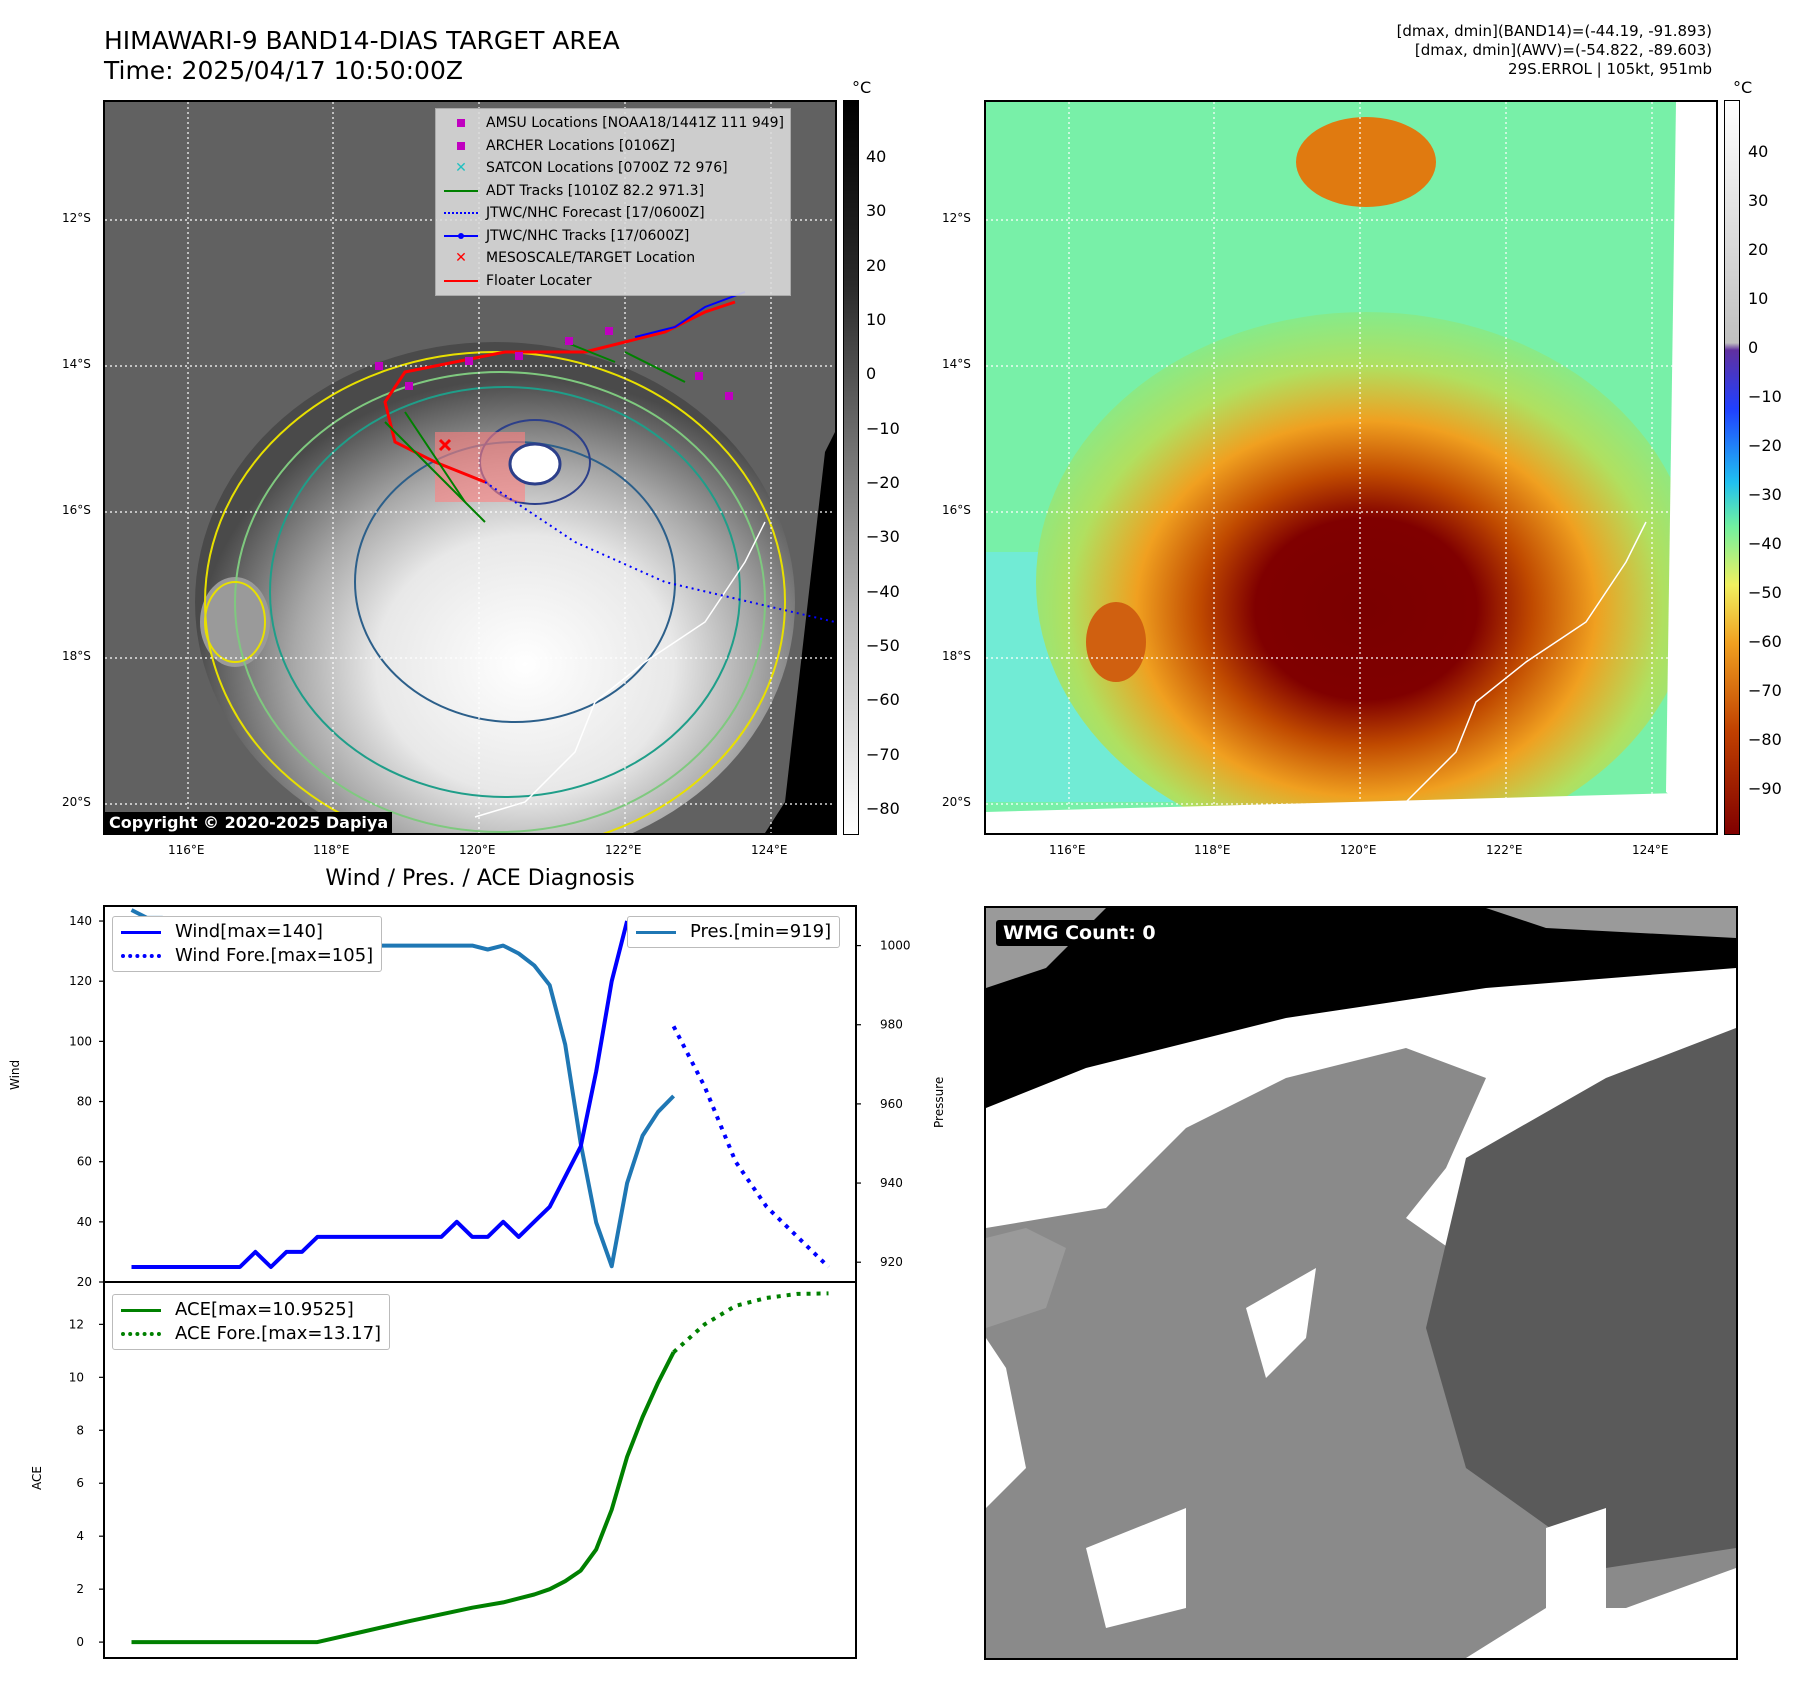  What do you see at coordinates (614, 236) in the screenshot?
I see `legend-tracks: JTWC/NHC Tracks [17/0600Z]` at bounding box center [614, 236].